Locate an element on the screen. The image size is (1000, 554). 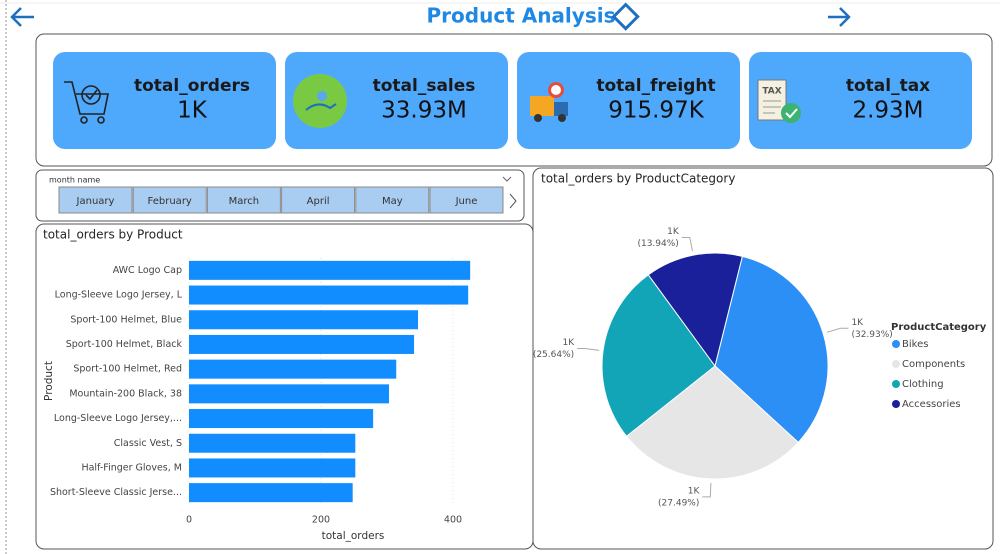
kpi-title: total_orders is located at coordinates (192, 86).